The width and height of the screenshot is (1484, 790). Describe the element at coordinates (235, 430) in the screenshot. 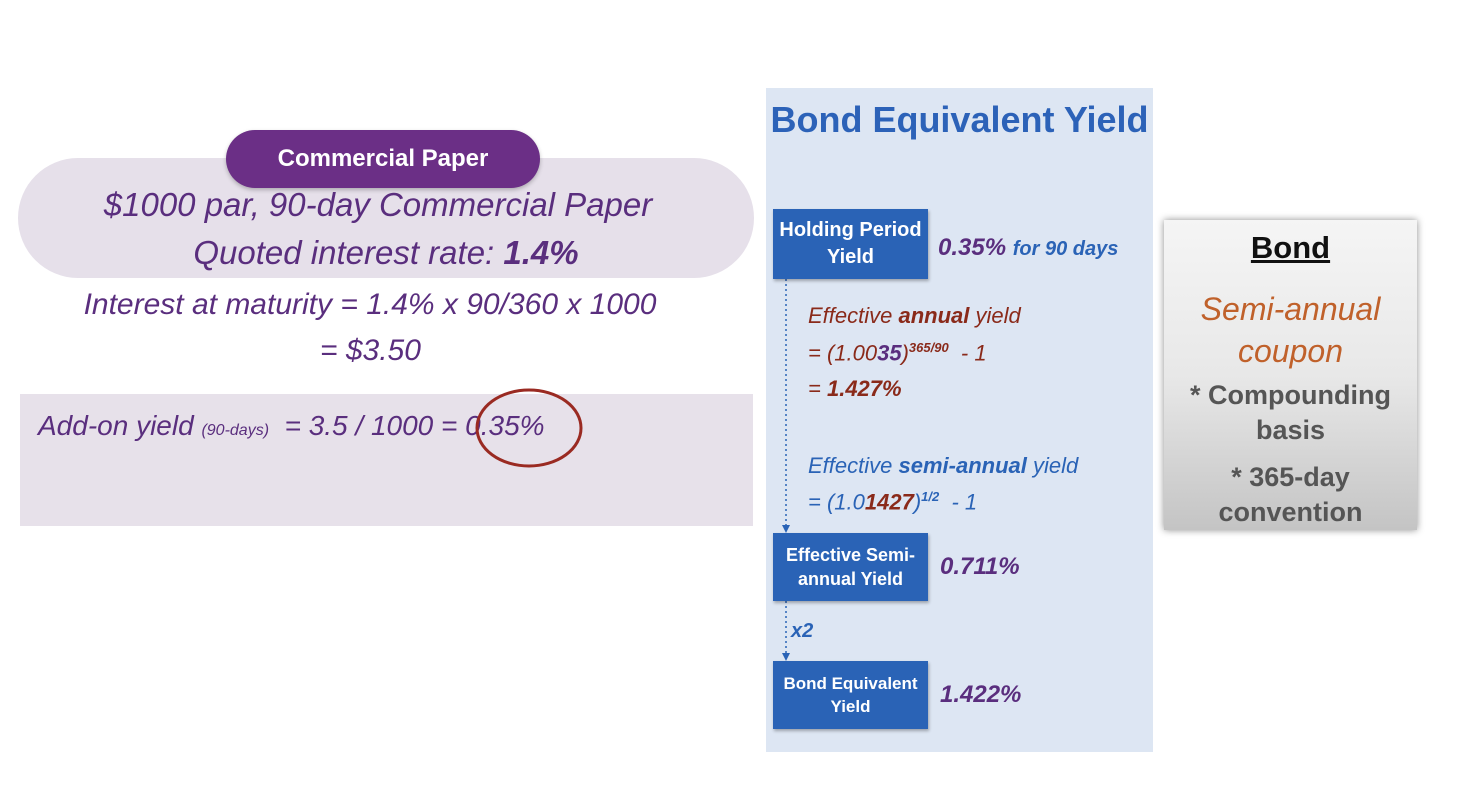

I see `add-on-yield-period: (90-days)` at that location.